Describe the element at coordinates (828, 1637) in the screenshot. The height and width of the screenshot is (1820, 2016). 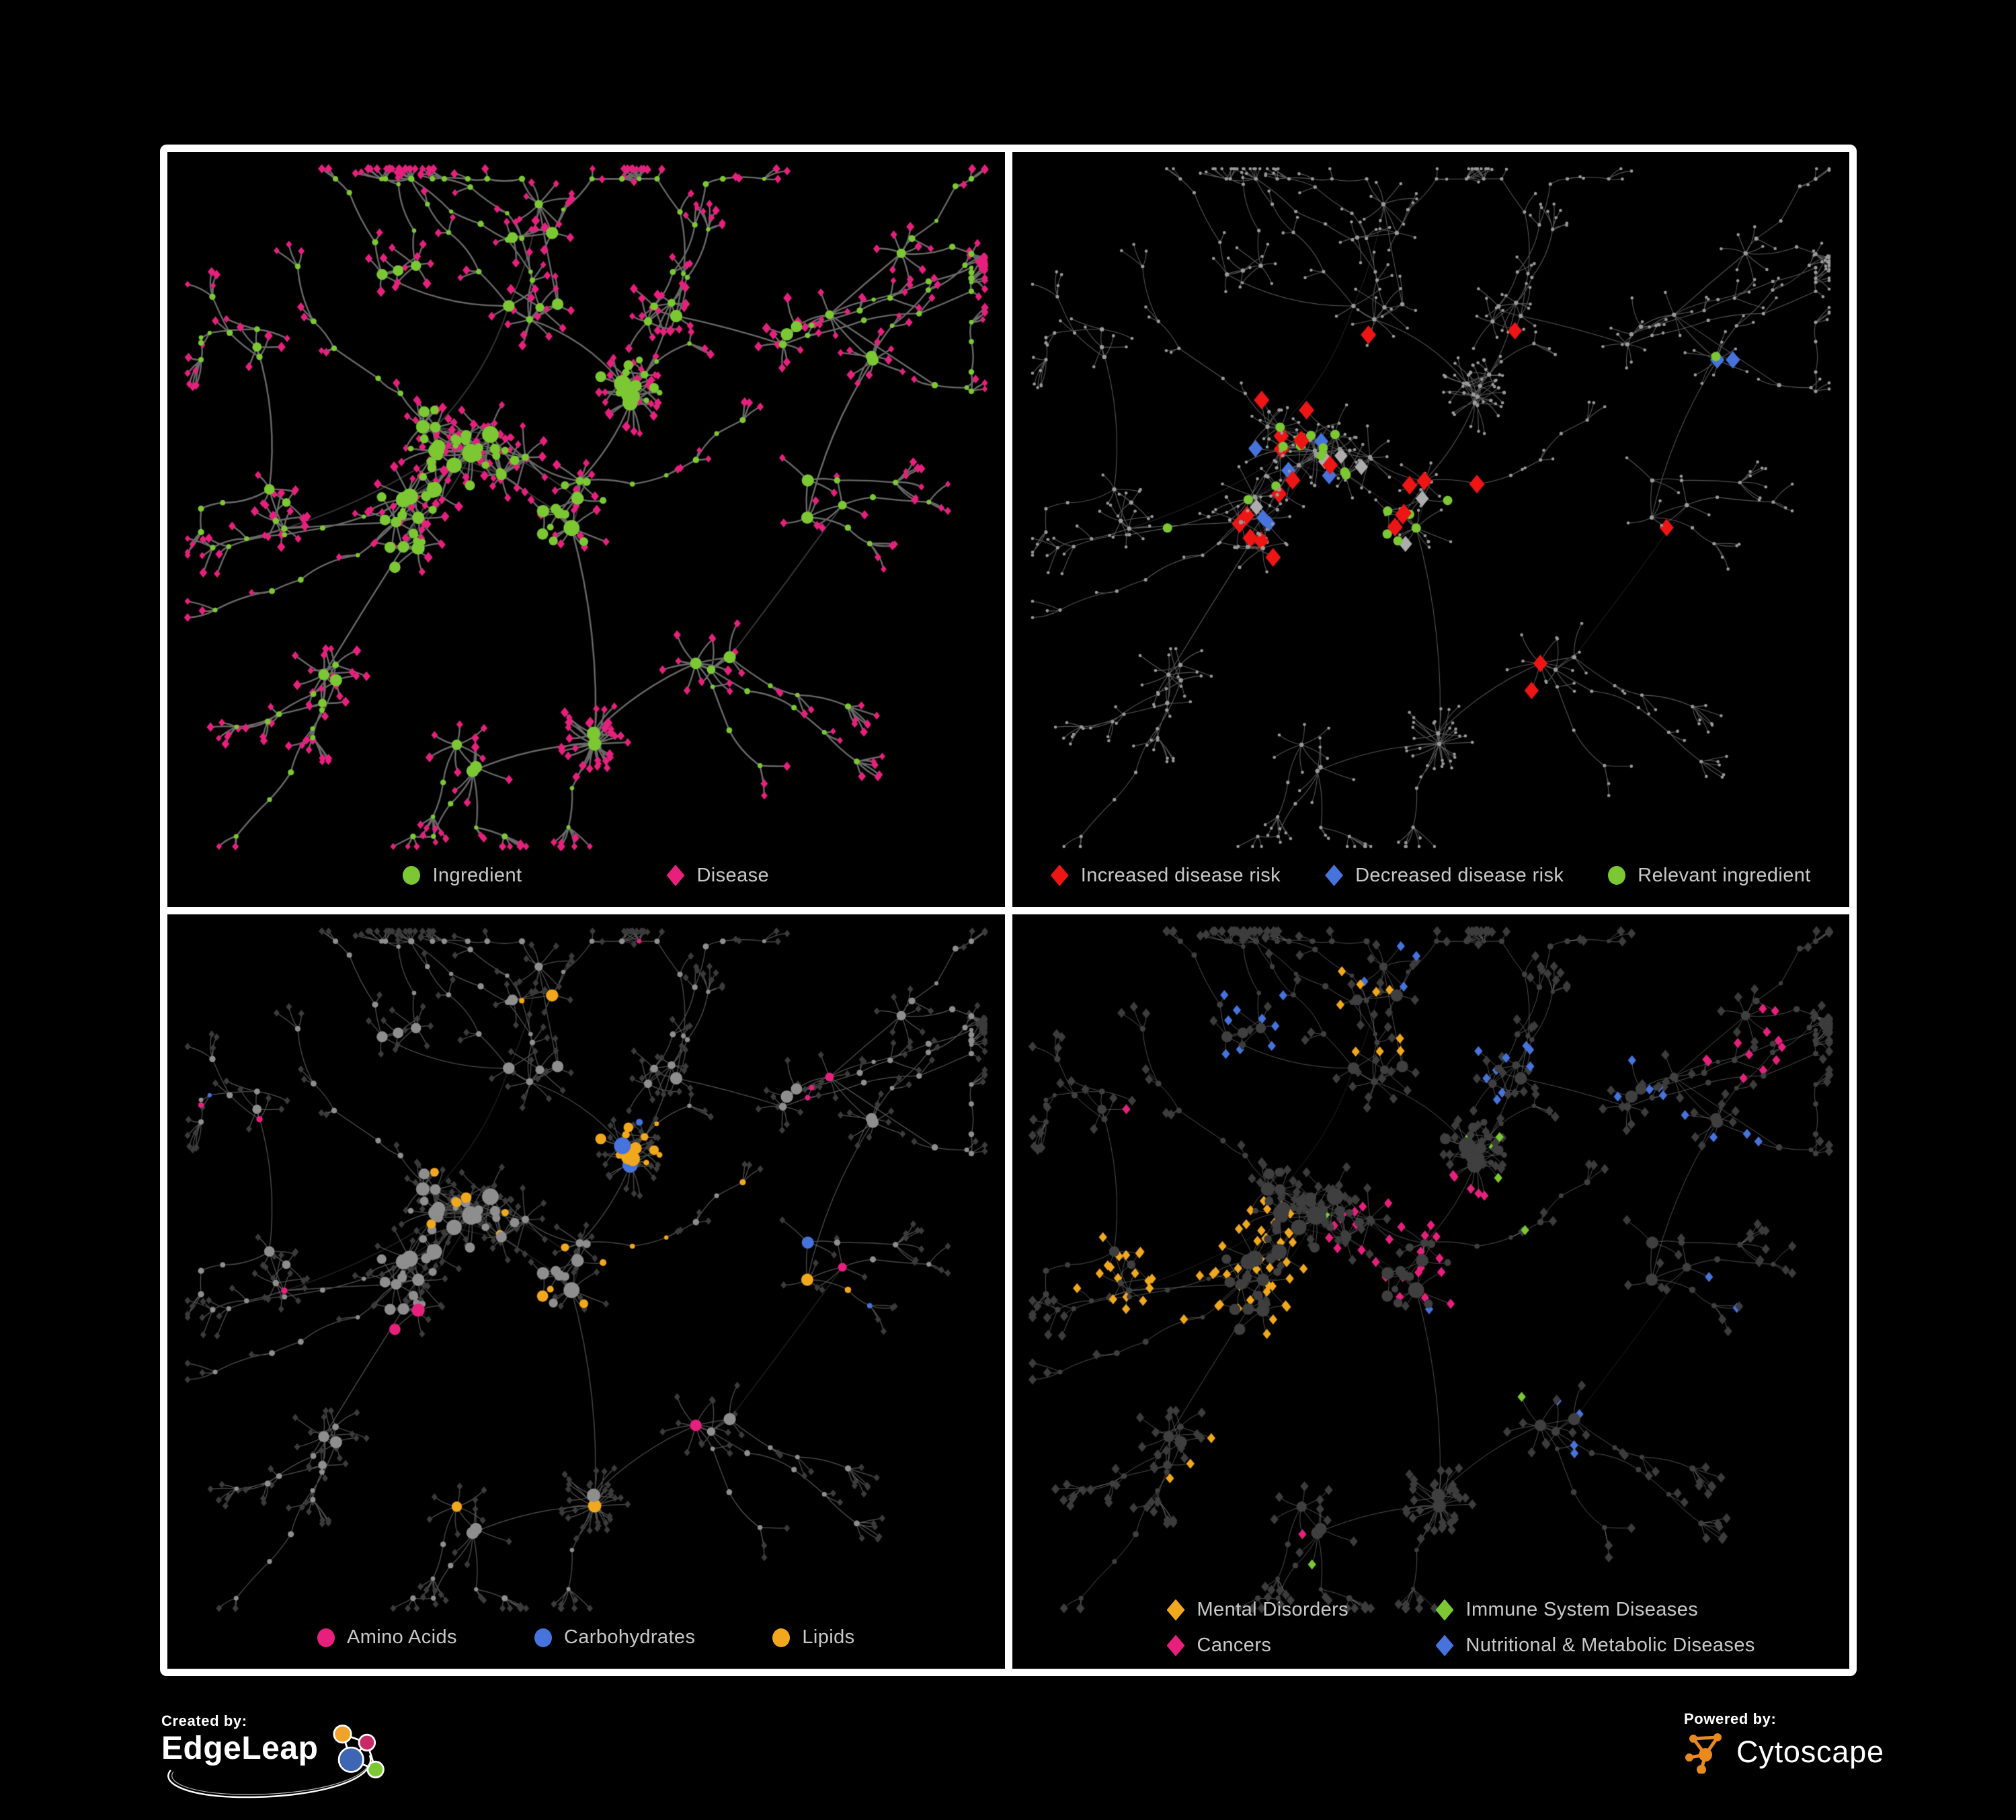
I see `legend-label: Lipids` at that location.